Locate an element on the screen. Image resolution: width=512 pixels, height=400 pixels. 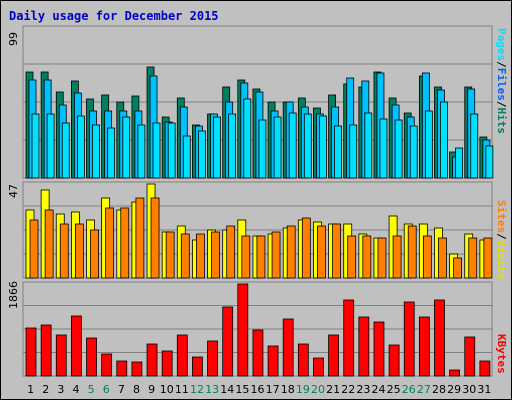
day-tick-label: 26 is located at coordinates (409, 389).